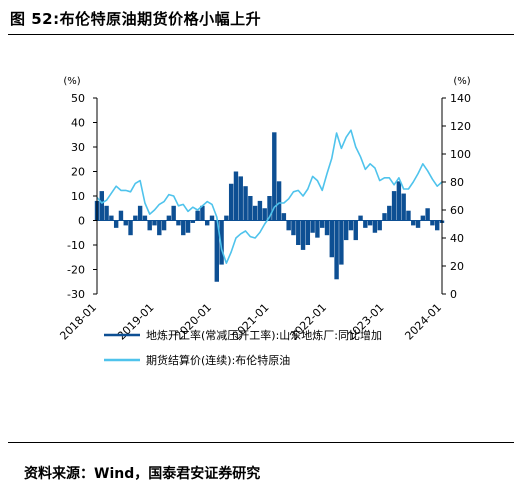  What do you see at coordinates (457, 238) in the screenshot?
I see `right-tick-label: 40` at bounding box center [457, 238].